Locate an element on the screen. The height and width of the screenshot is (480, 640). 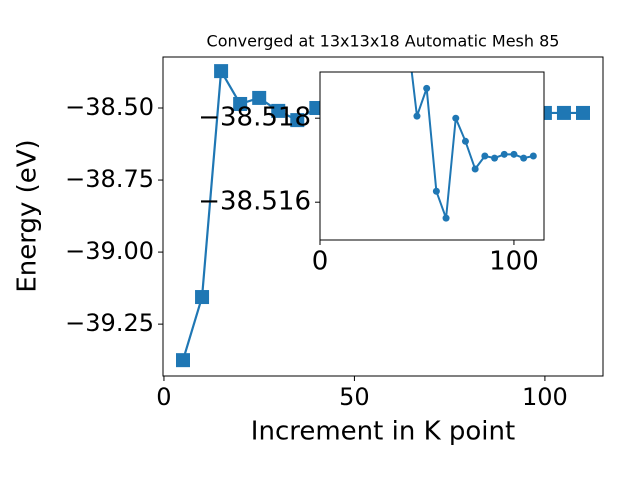
x-axis-label: Increment in K point is located at coordinates (383, 432).